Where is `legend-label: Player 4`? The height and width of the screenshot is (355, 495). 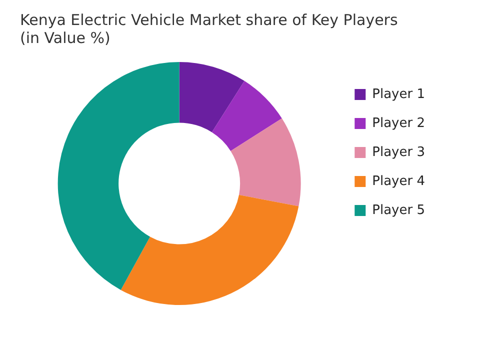
legend-label: Player 4 is located at coordinates (398, 181).